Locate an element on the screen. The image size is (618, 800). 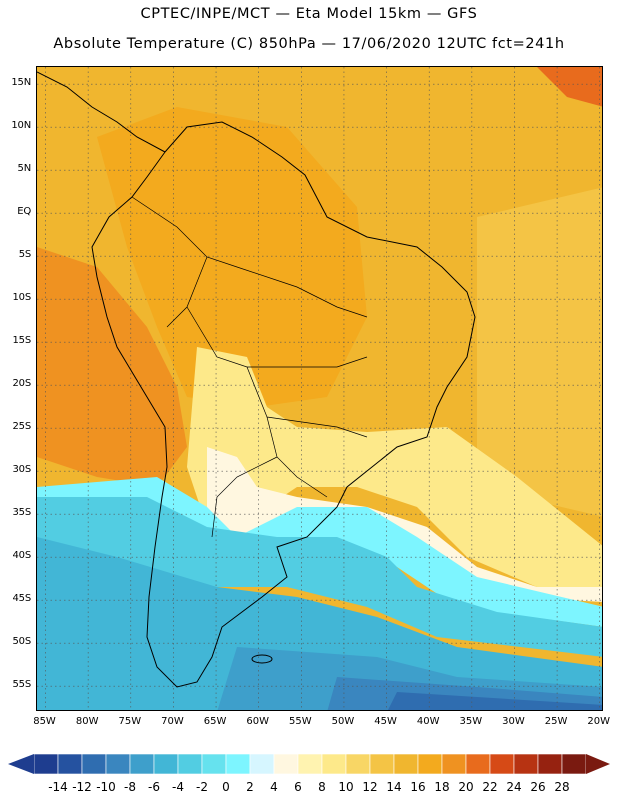
lon-tick-label: 40W is located at coordinates (428, 721).